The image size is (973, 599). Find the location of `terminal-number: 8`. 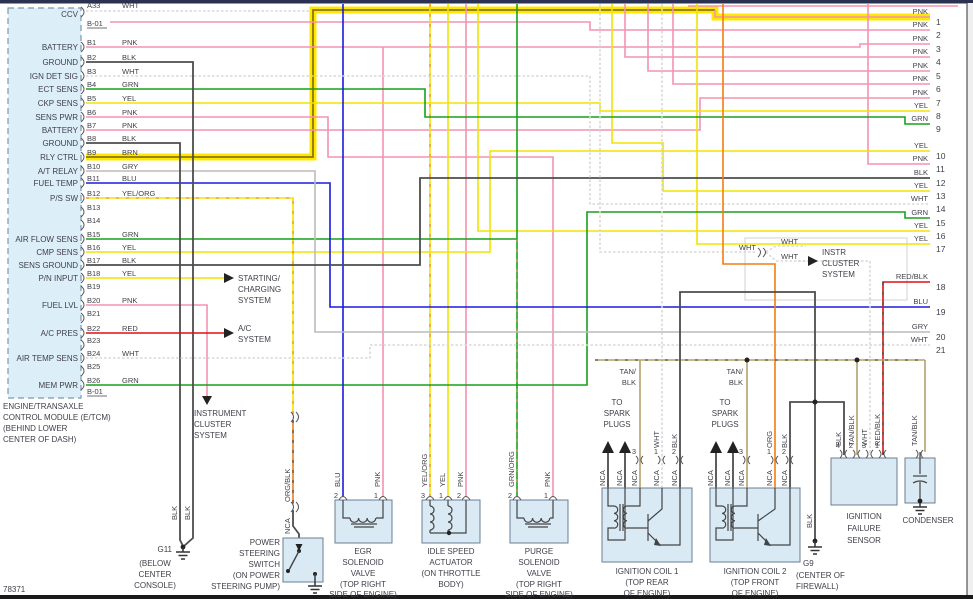

terminal-number: 8 is located at coordinates (938, 116).